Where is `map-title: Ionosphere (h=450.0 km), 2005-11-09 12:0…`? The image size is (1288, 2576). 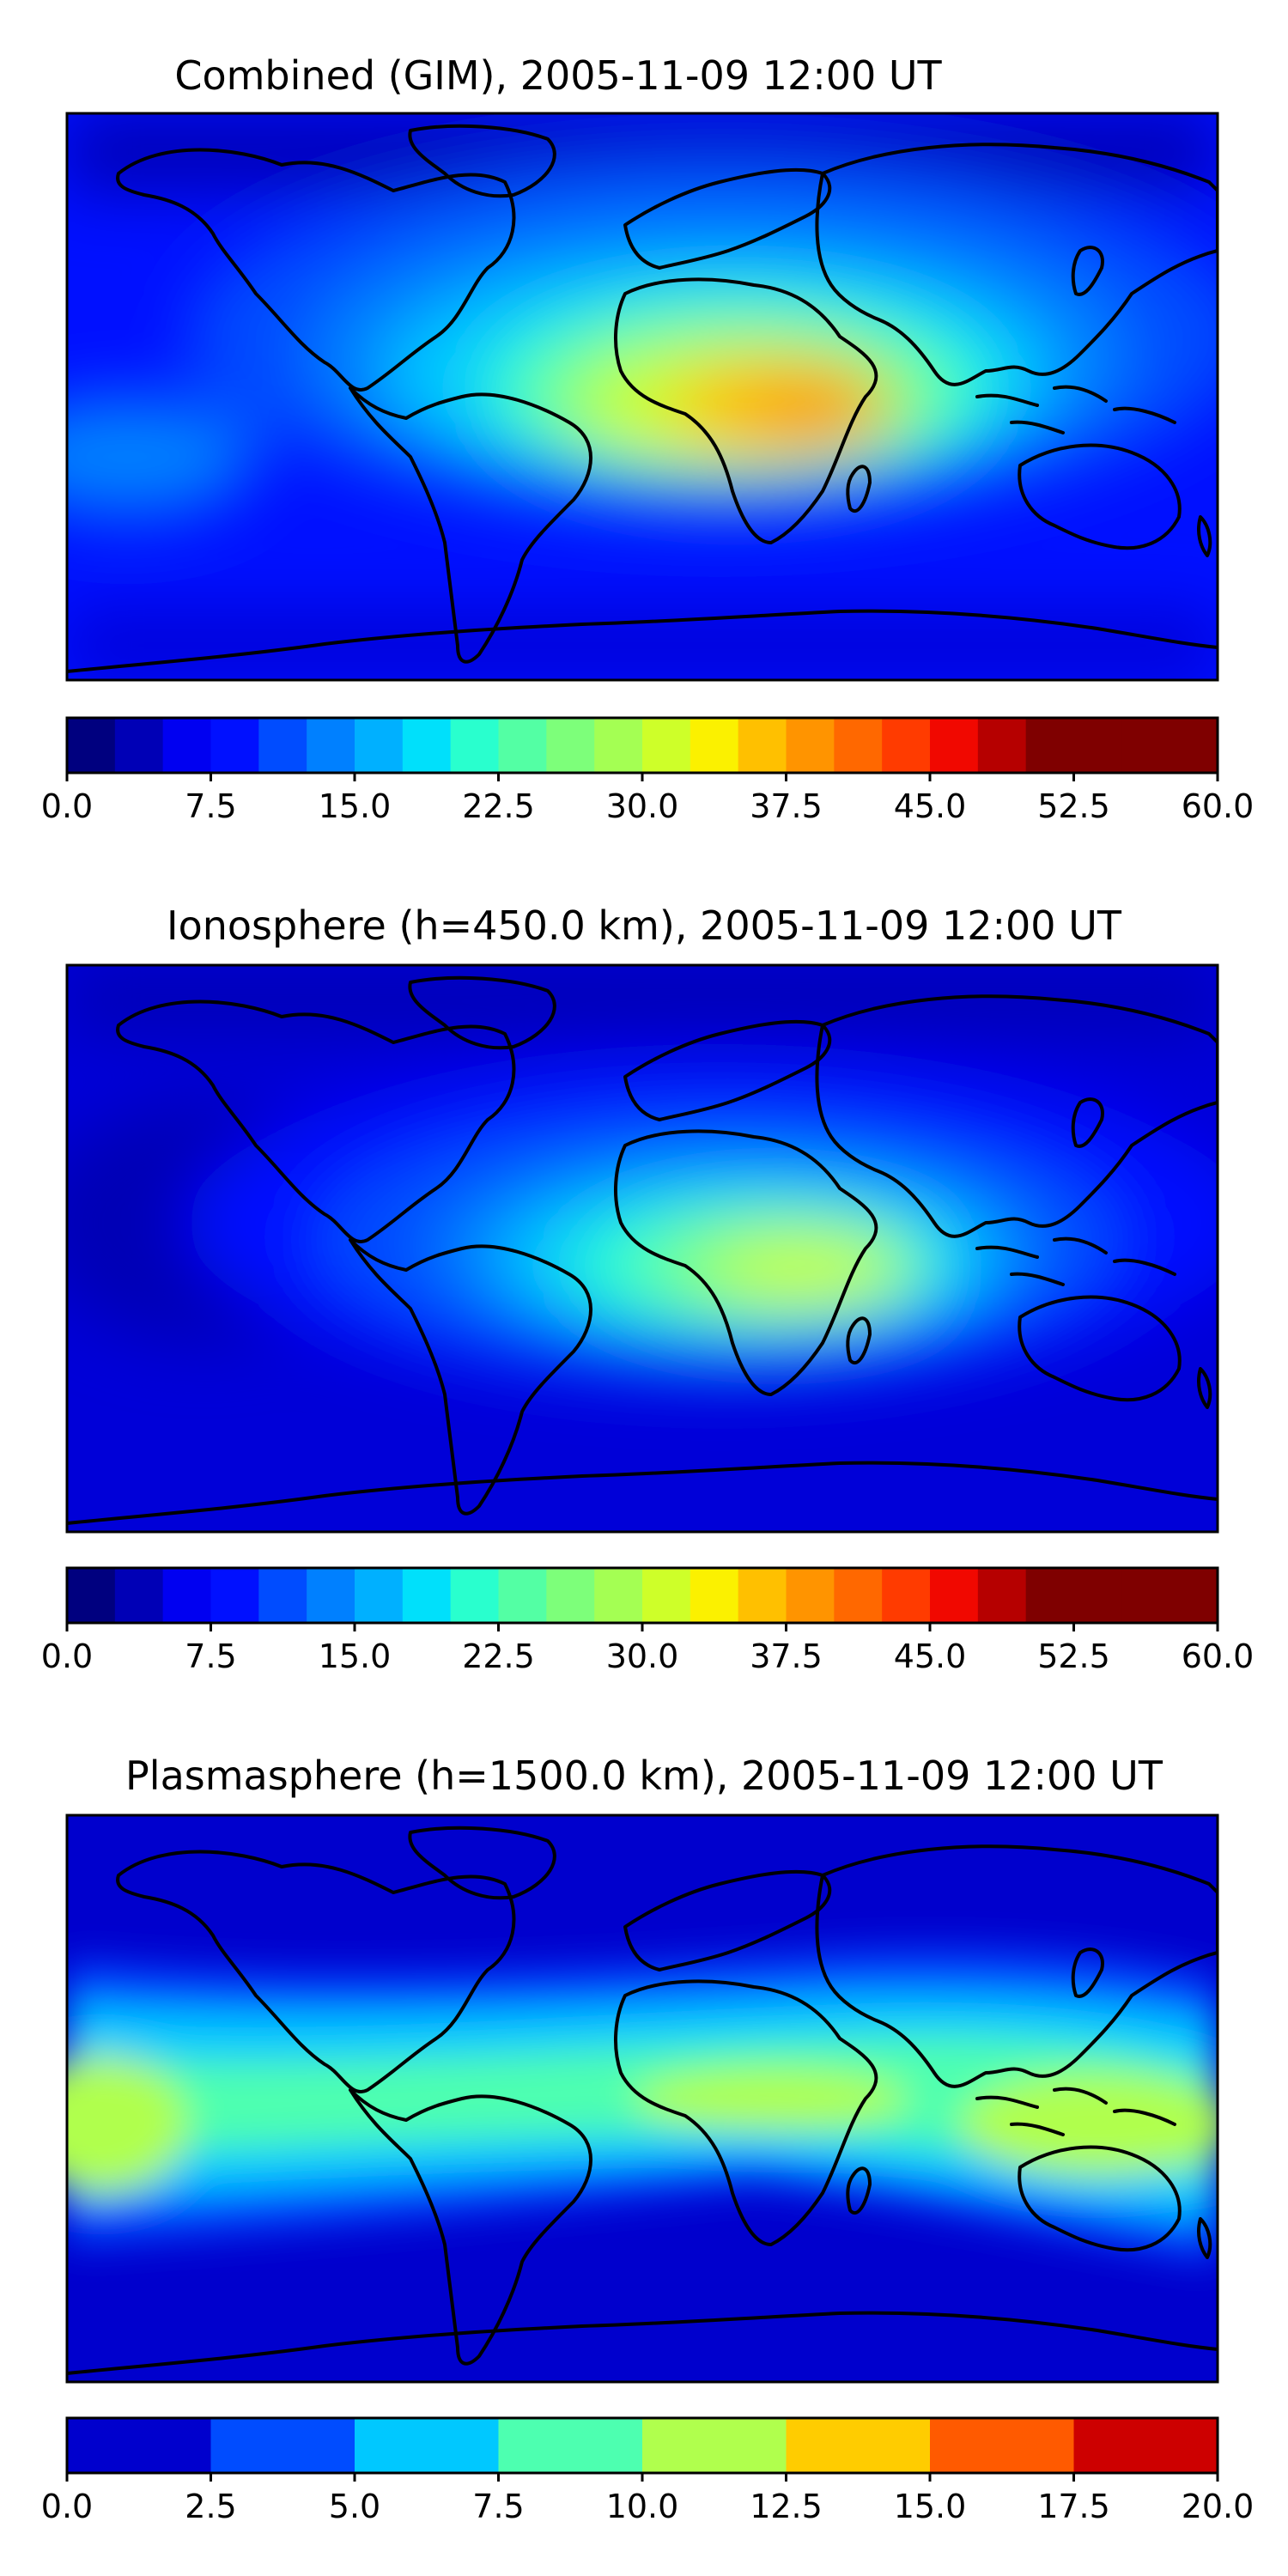 map-title: Ionosphere (h=450.0 km), 2005-11-09 12:0… is located at coordinates (644, 925).